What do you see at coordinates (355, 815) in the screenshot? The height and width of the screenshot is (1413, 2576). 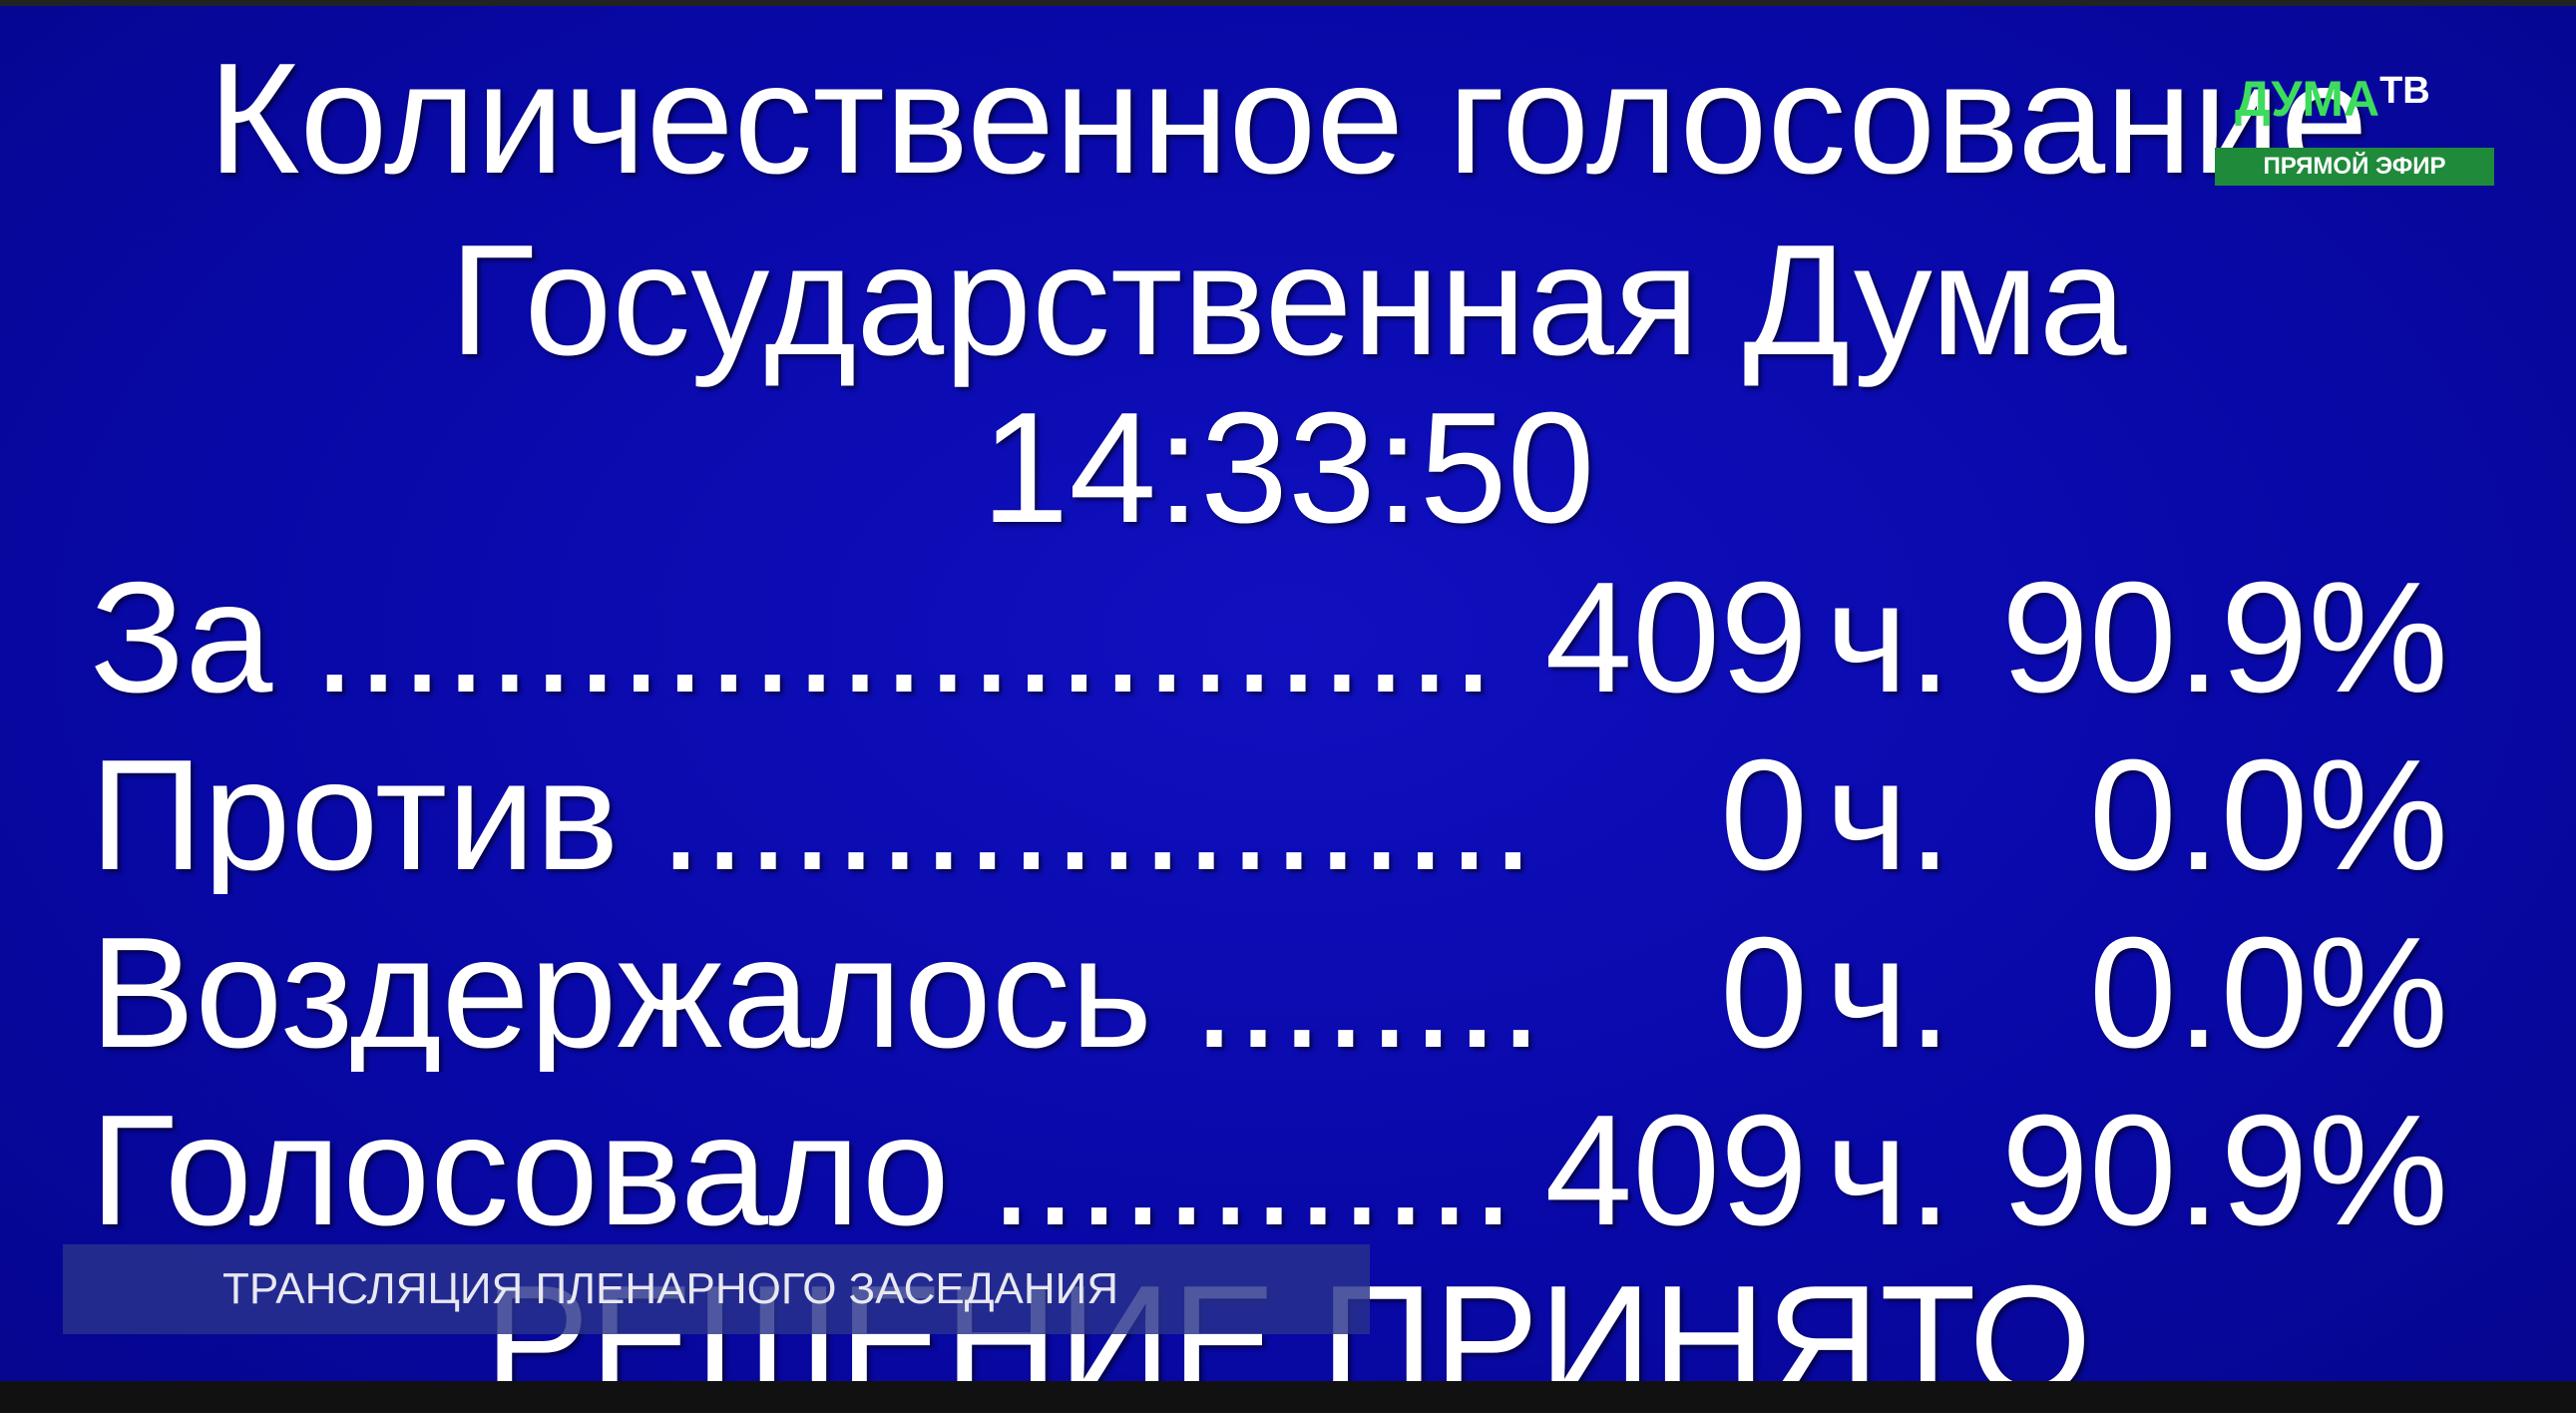 I see `row-label: Против` at bounding box center [355, 815].